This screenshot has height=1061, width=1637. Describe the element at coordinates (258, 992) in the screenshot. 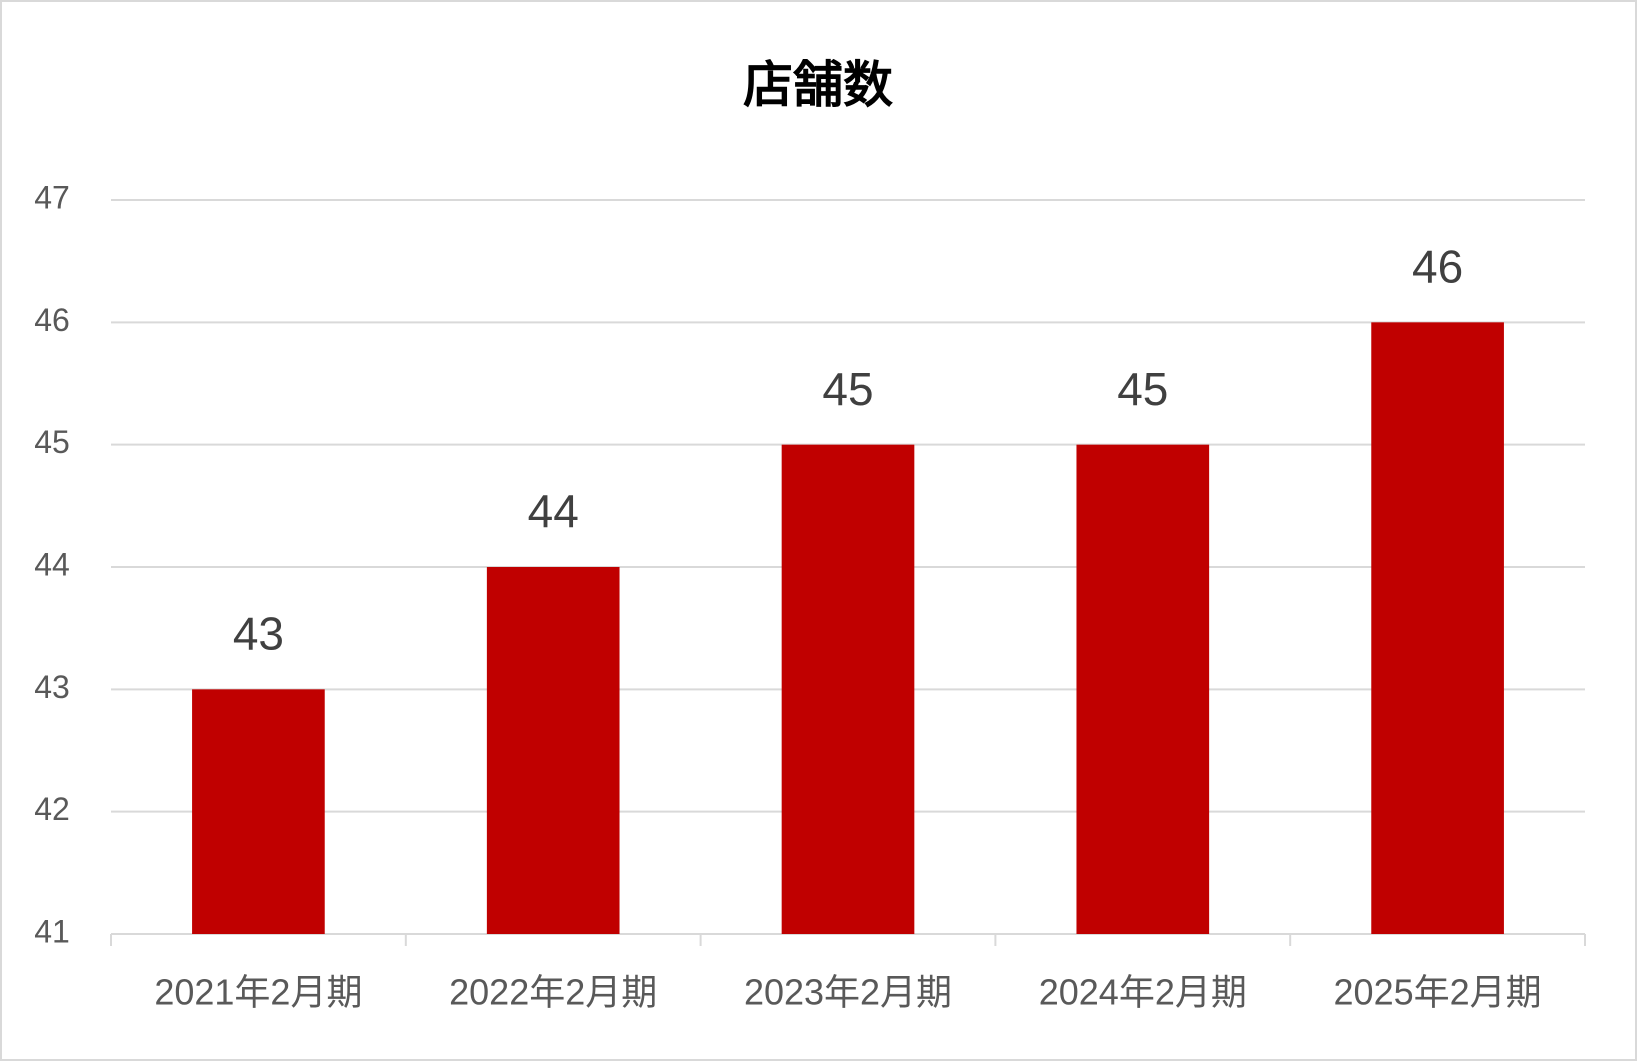

I see `x-tick-label: 2021年2月期` at that location.